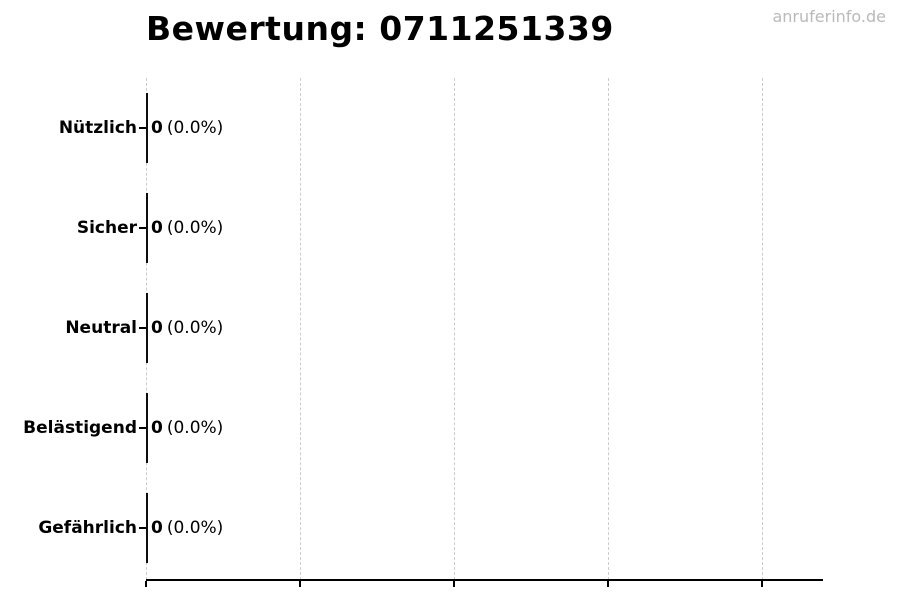  Describe the element at coordinates (80, 428) in the screenshot. I see `category-label: Belästigend` at that location.